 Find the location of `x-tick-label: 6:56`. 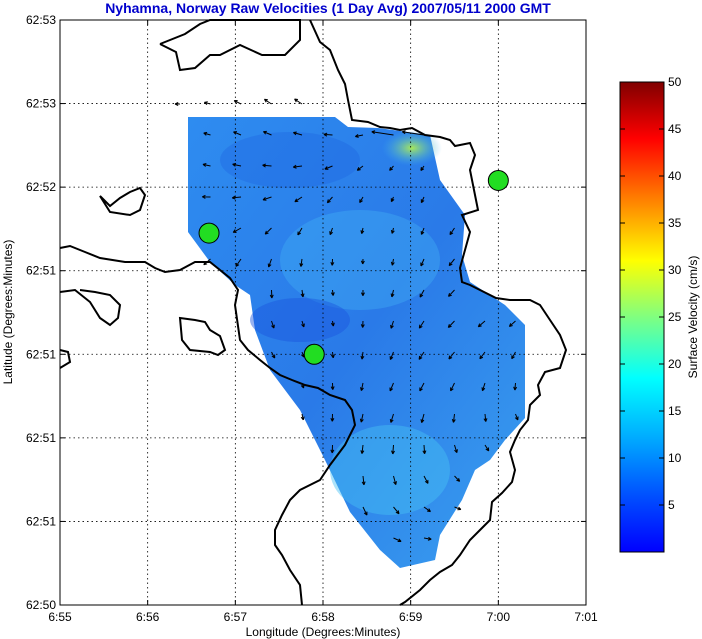

x-tick-label: 6:56 is located at coordinates (148, 617).